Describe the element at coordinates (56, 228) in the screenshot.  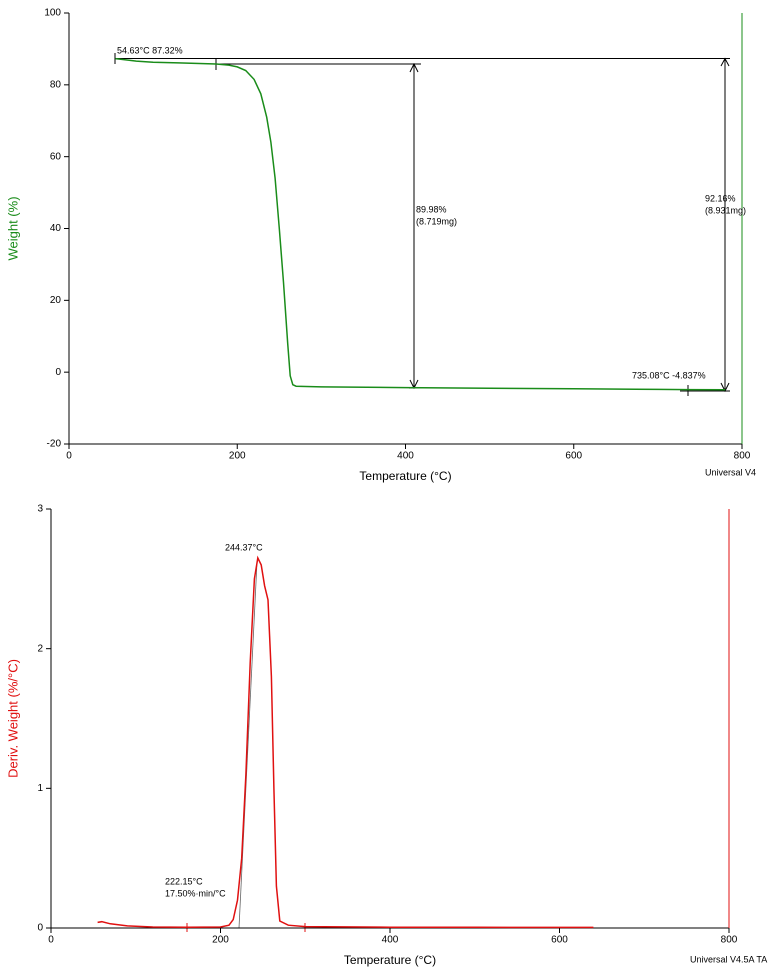
I see `y-tick-label: 40` at that location.